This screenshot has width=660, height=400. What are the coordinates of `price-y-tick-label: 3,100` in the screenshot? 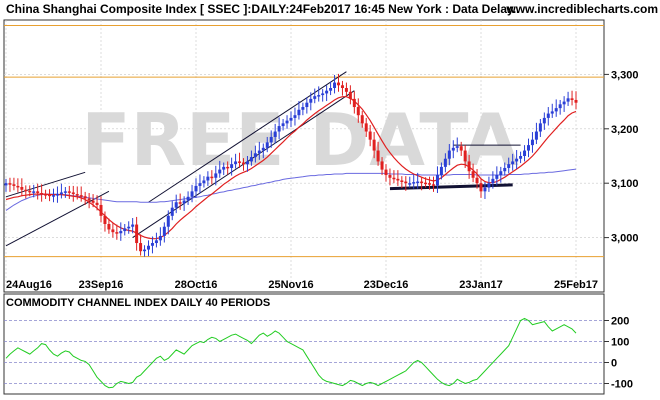 It's located at (625, 184).